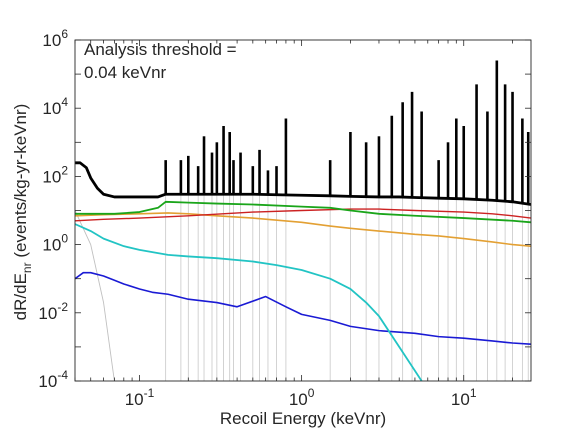 The height and width of the screenshot is (433, 568). What do you see at coordinates (125, 72) in the screenshot?
I see `annotation-line-2: 0.04 keVnr` at bounding box center [125, 72].